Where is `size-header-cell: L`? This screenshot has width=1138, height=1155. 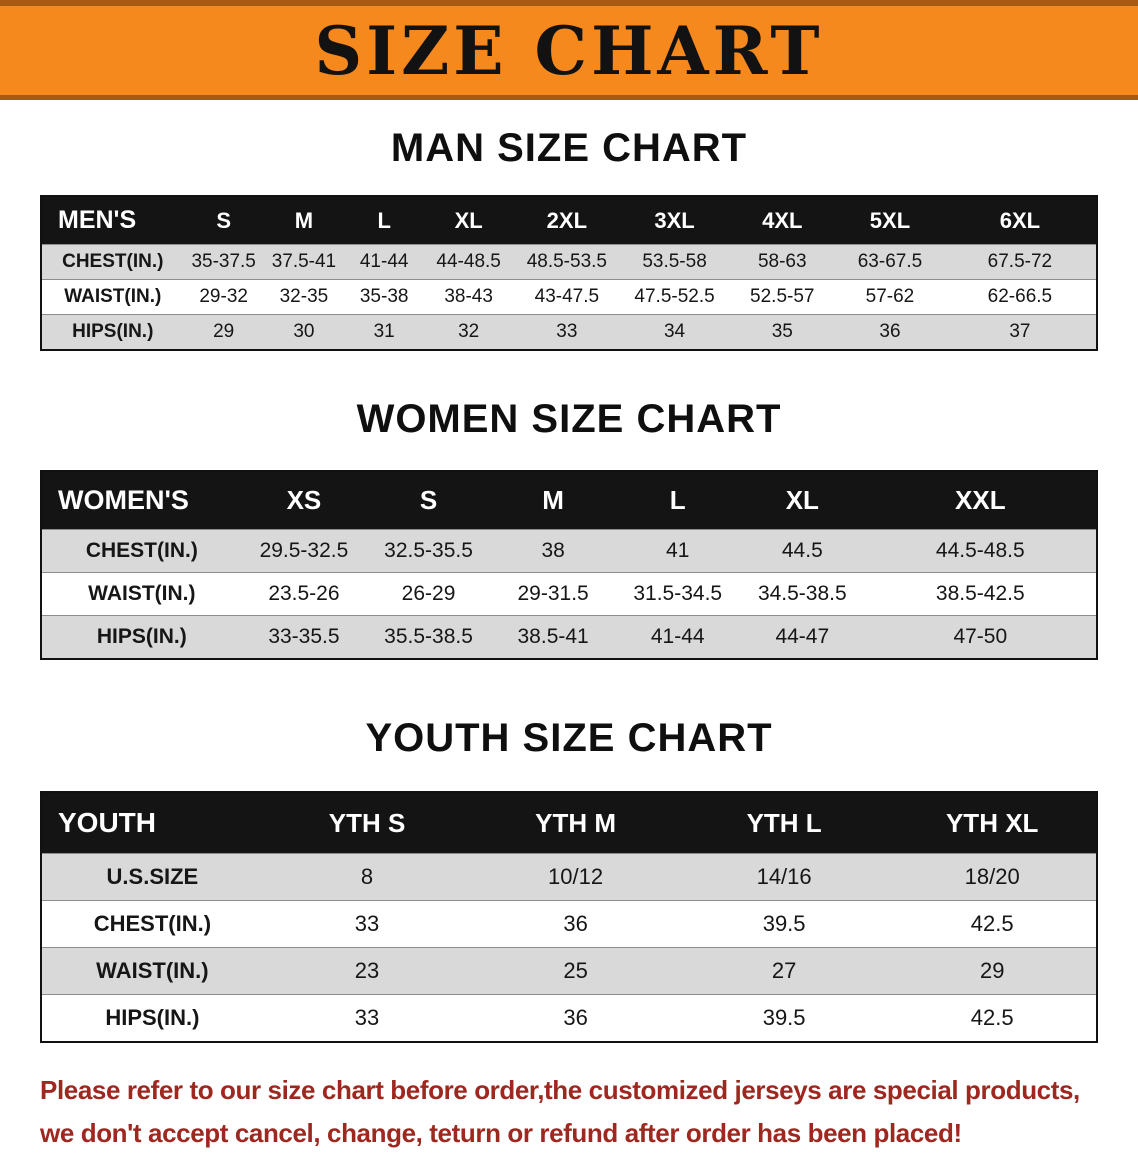 size-header-cell: L is located at coordinates (384, 220).